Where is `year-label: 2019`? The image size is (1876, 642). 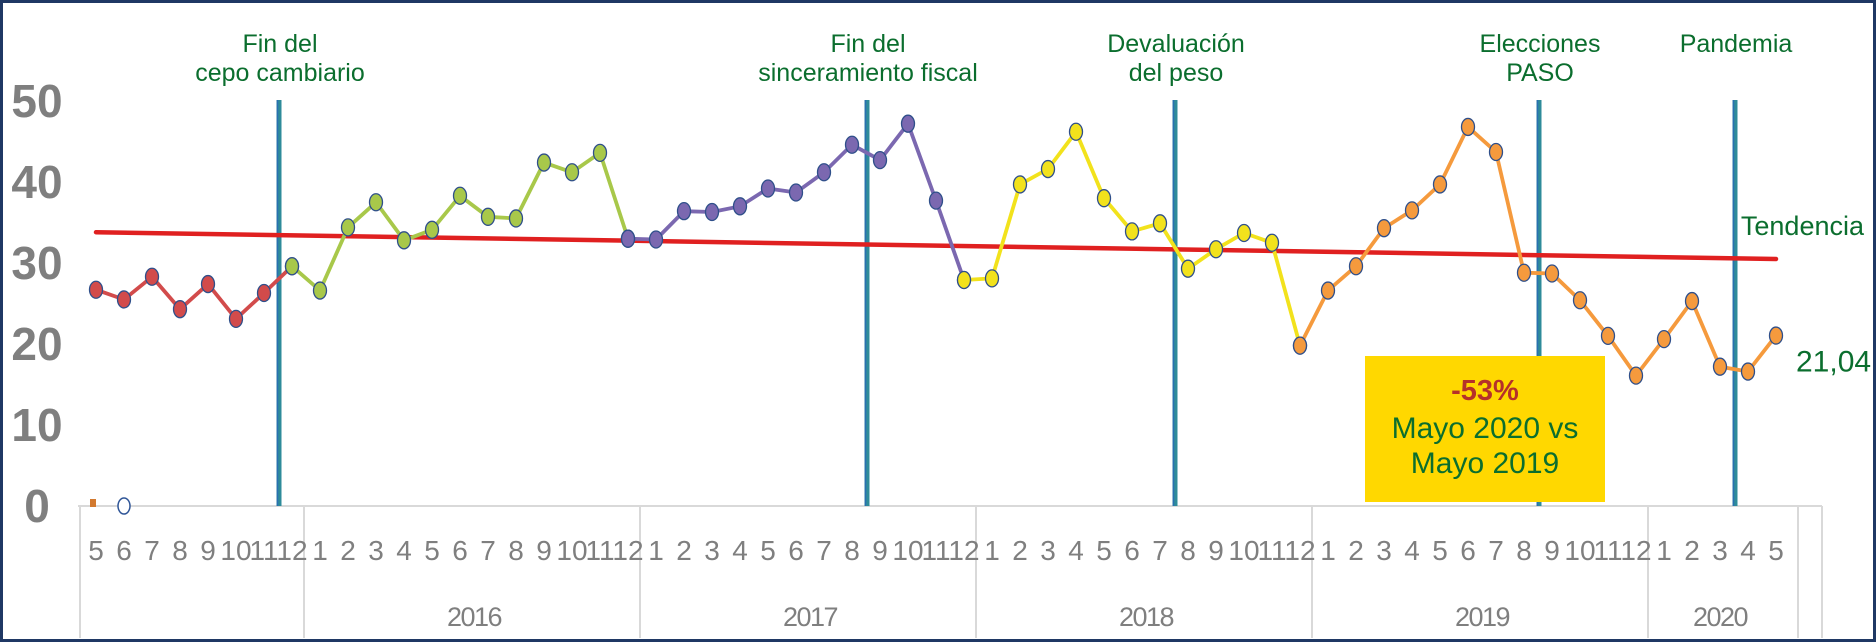 year-label: 2019 is located at coordinates (1482, 617).